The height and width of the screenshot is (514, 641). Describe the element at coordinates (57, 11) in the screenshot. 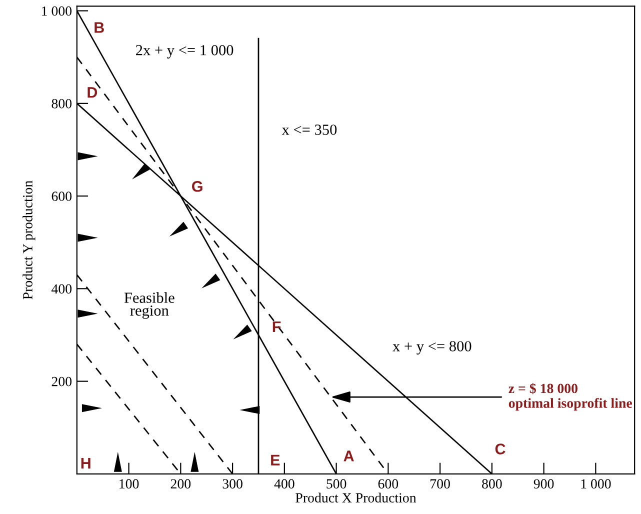

I see `y-tick-label: 1 000` at that location.